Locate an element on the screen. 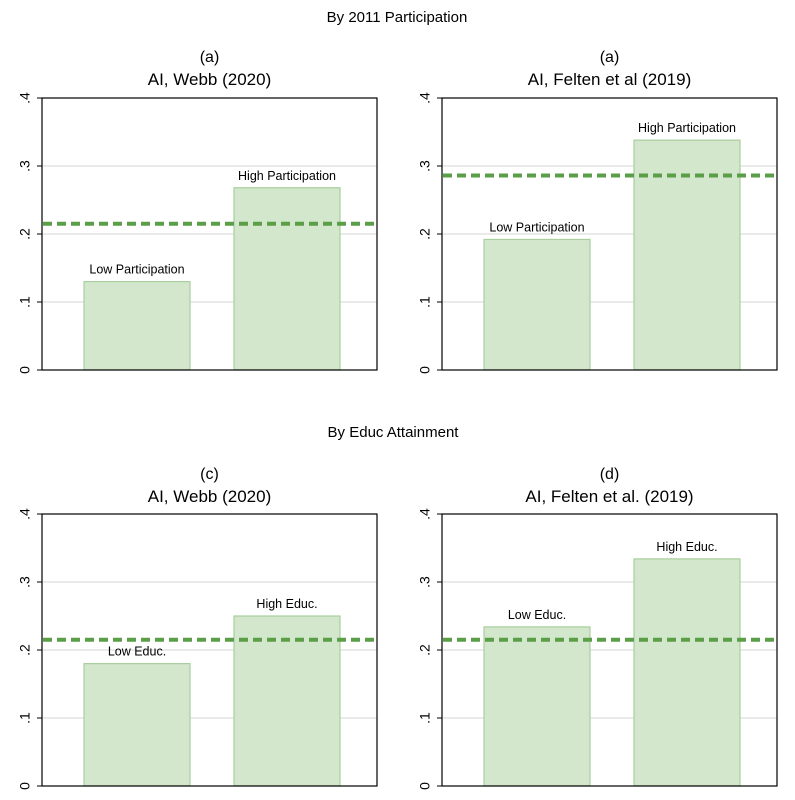  chart-title: AI, Felten et al. (2019) is located at coordinates (609, 496).